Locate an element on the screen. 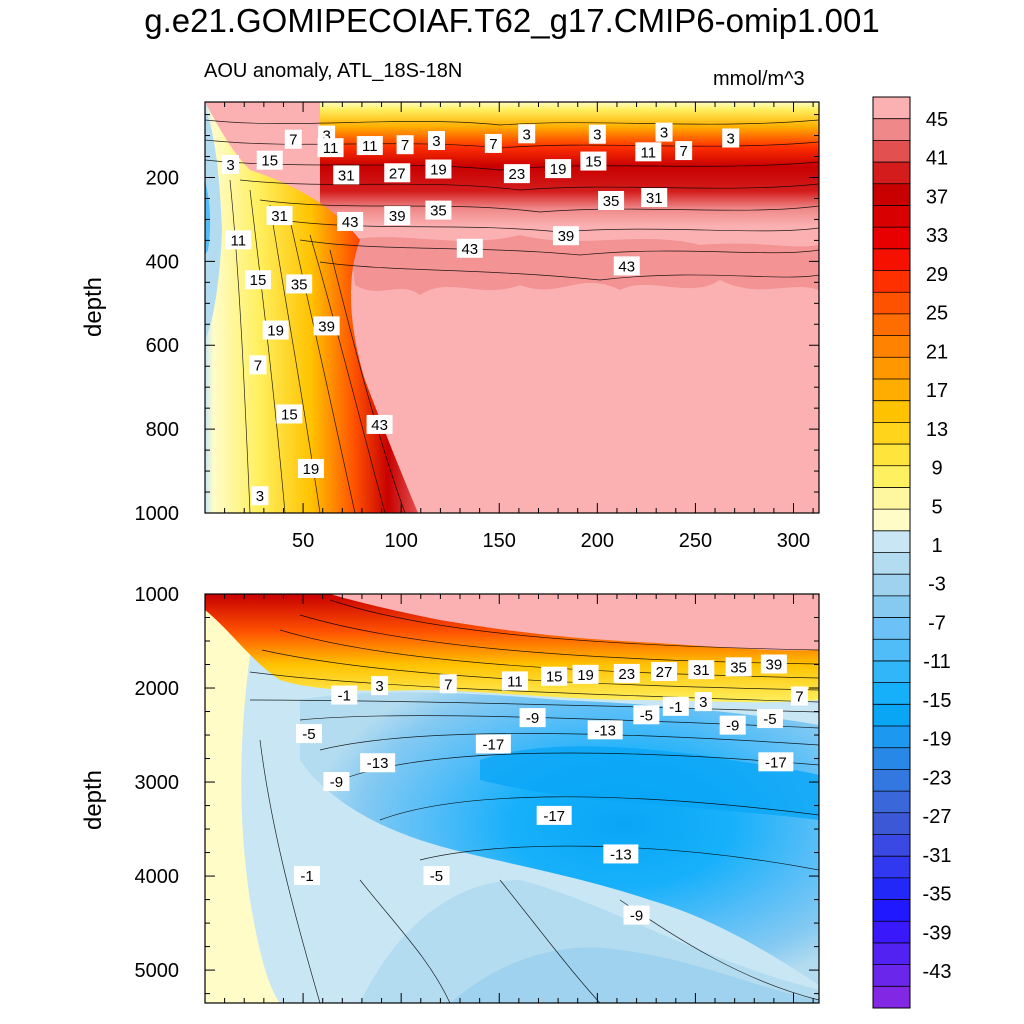  upper-thermocline-band is located at coordinates (512, 226).